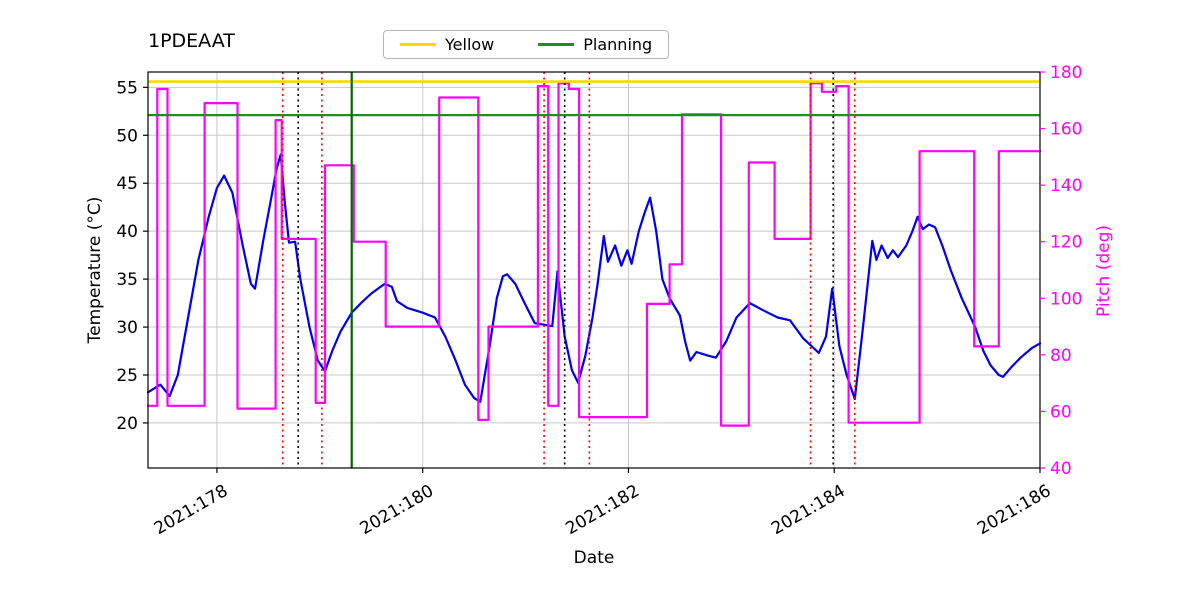 This screenshot has width=1200, height=600. I want to click on legend-item-planning: Planning, so click(595, 44).